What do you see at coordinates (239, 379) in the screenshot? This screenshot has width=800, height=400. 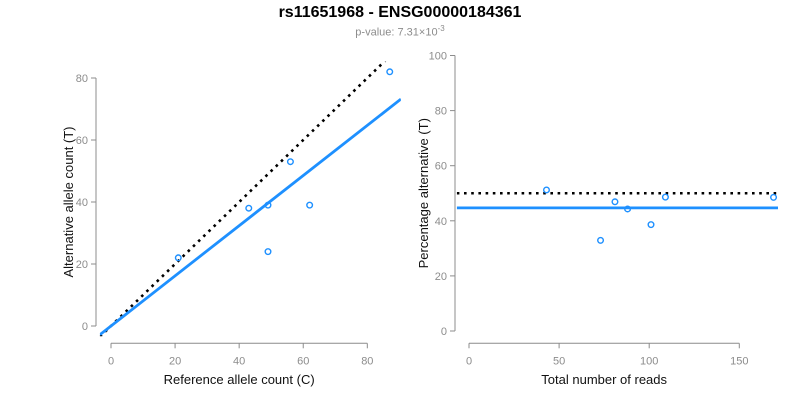 I see `x-axis-title: Reference allele count (C)` at bounding box center [239, 379].